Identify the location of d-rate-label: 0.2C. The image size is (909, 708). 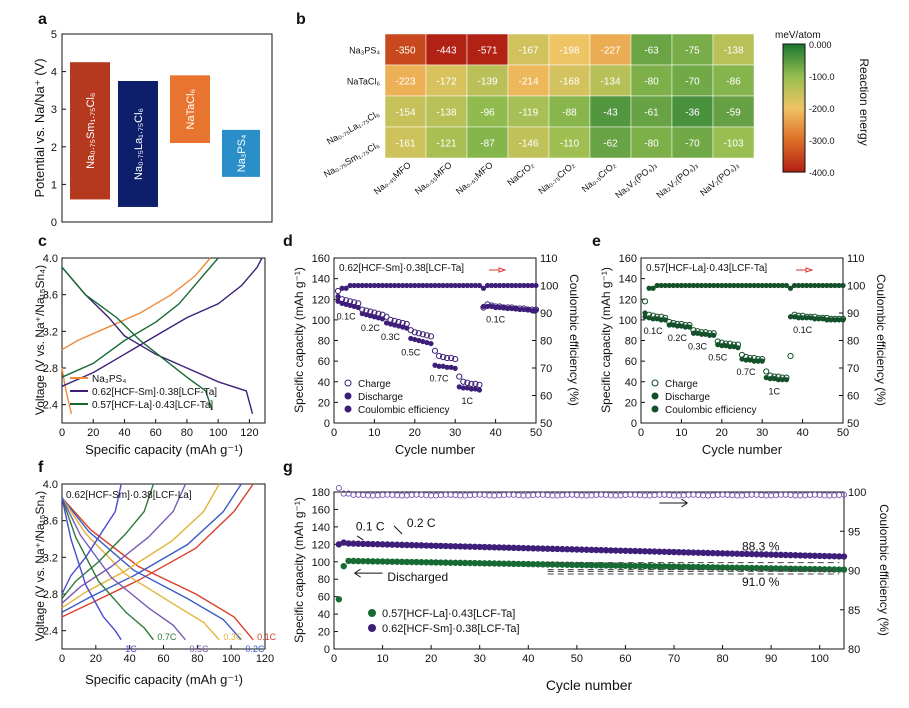
(371, 328).